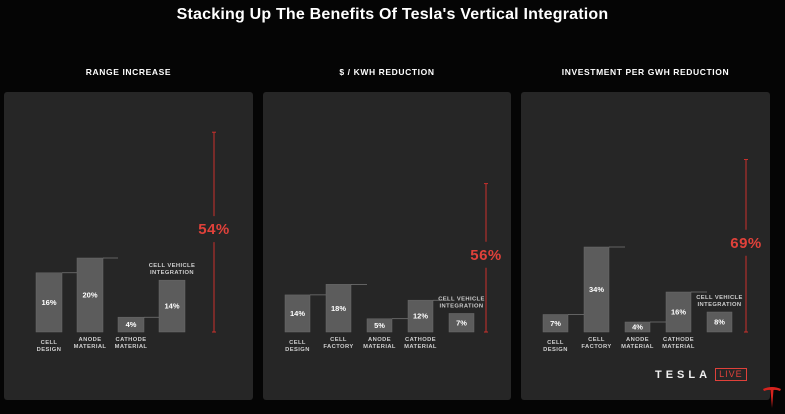  Describe the element at coordinates (645, 72) in the screenshot. I see `panel-title-investment-reduction: INVESTMENT PER GWH REDUCTION` at that location.